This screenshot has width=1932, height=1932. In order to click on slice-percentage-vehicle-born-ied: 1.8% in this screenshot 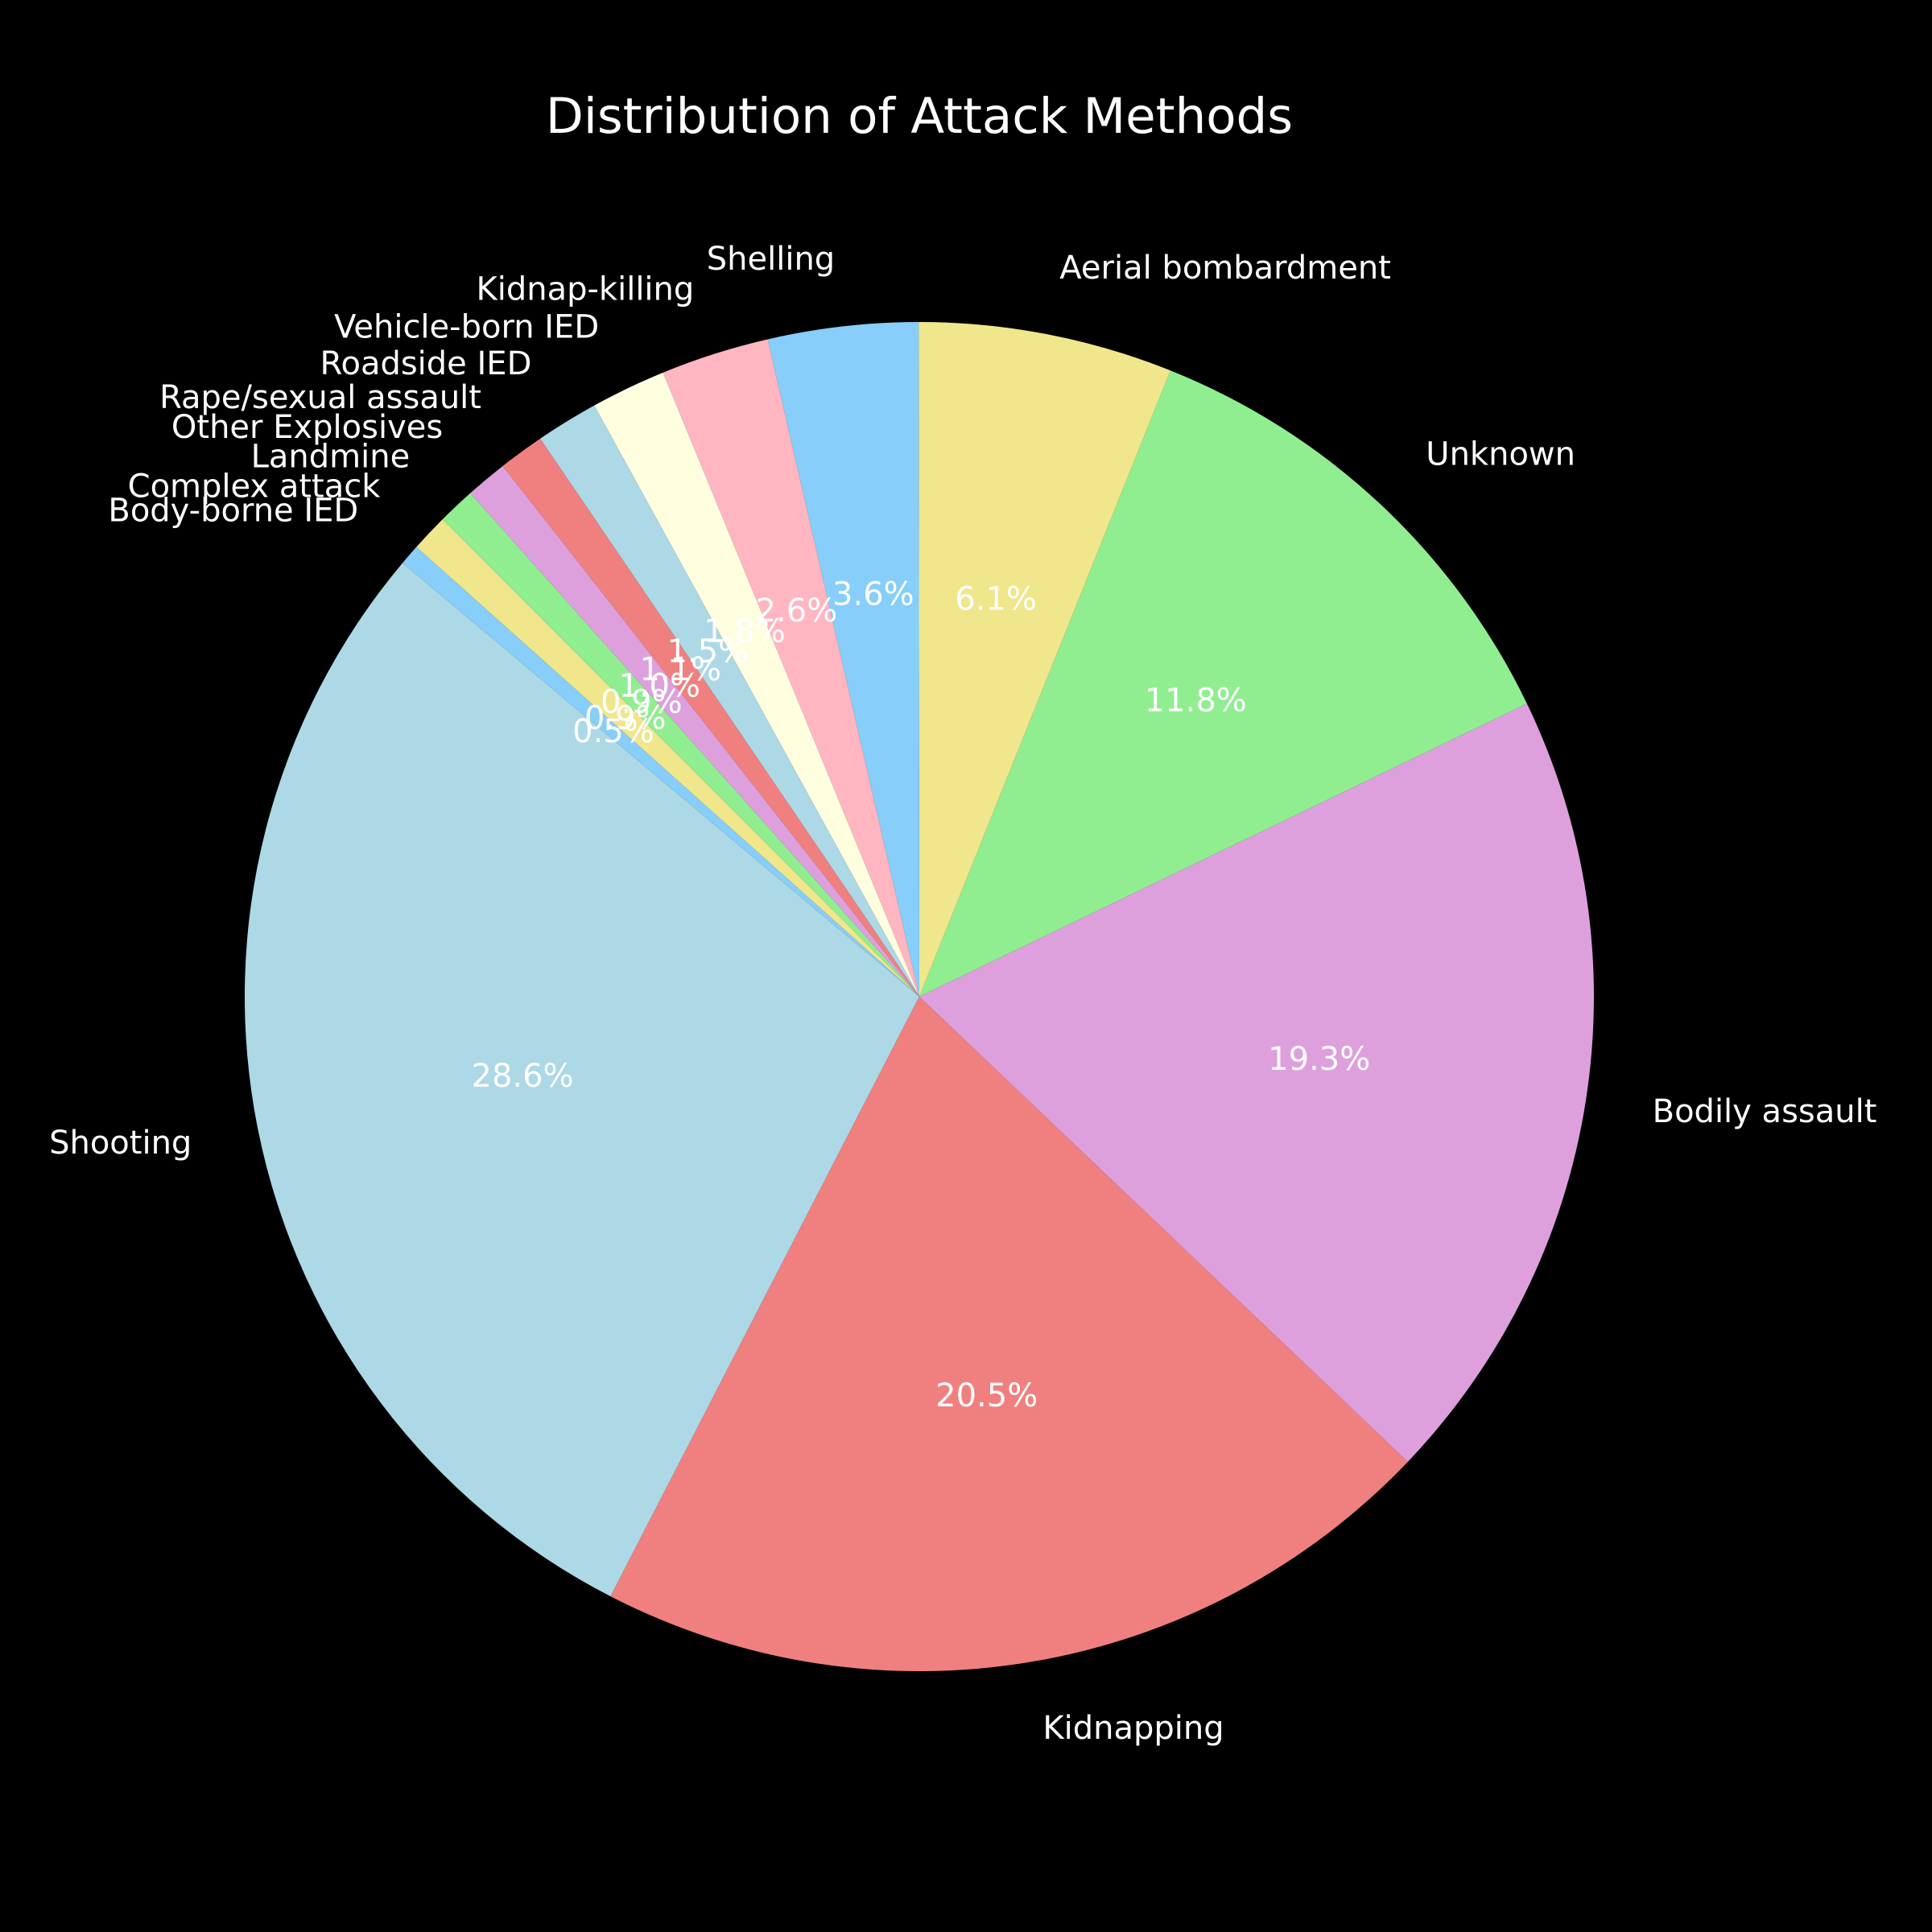, I will do `click(745, 631)`.